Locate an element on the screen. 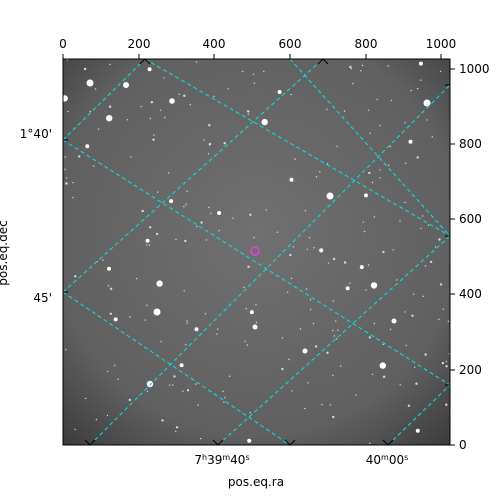 The width and height of the screenshot is (500, 500). right-tick-label: 400 is located at coordinates (470, 294).